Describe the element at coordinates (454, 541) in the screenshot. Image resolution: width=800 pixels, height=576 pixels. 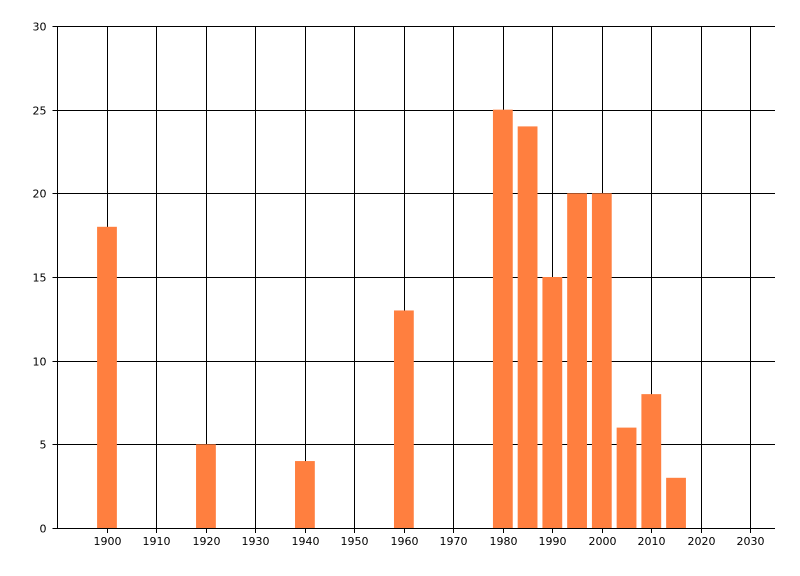
I see `x-tick-label: 1970` at that location.